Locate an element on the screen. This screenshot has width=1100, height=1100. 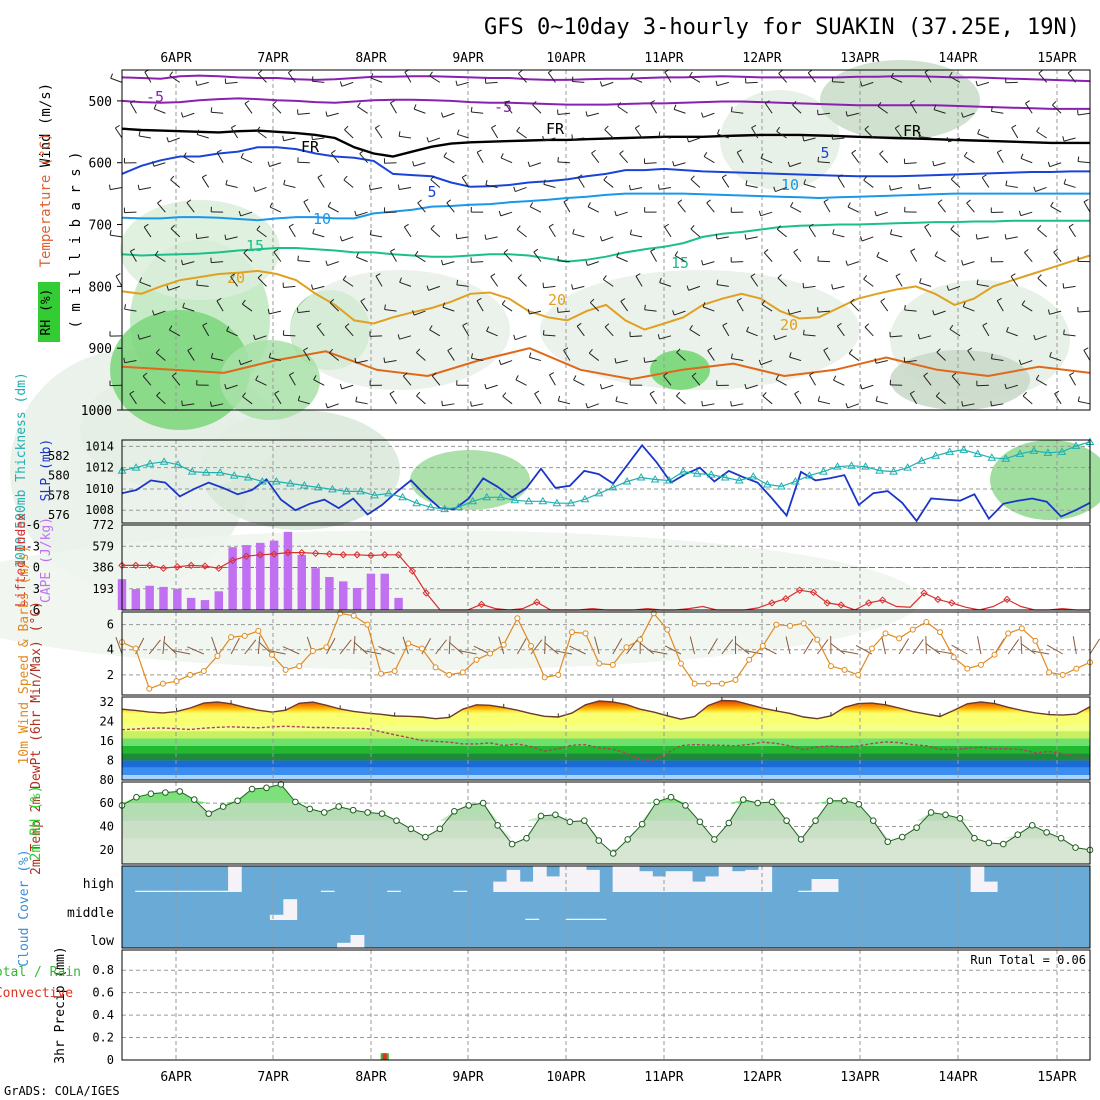
rh-line is located at coordinates (606, 819).